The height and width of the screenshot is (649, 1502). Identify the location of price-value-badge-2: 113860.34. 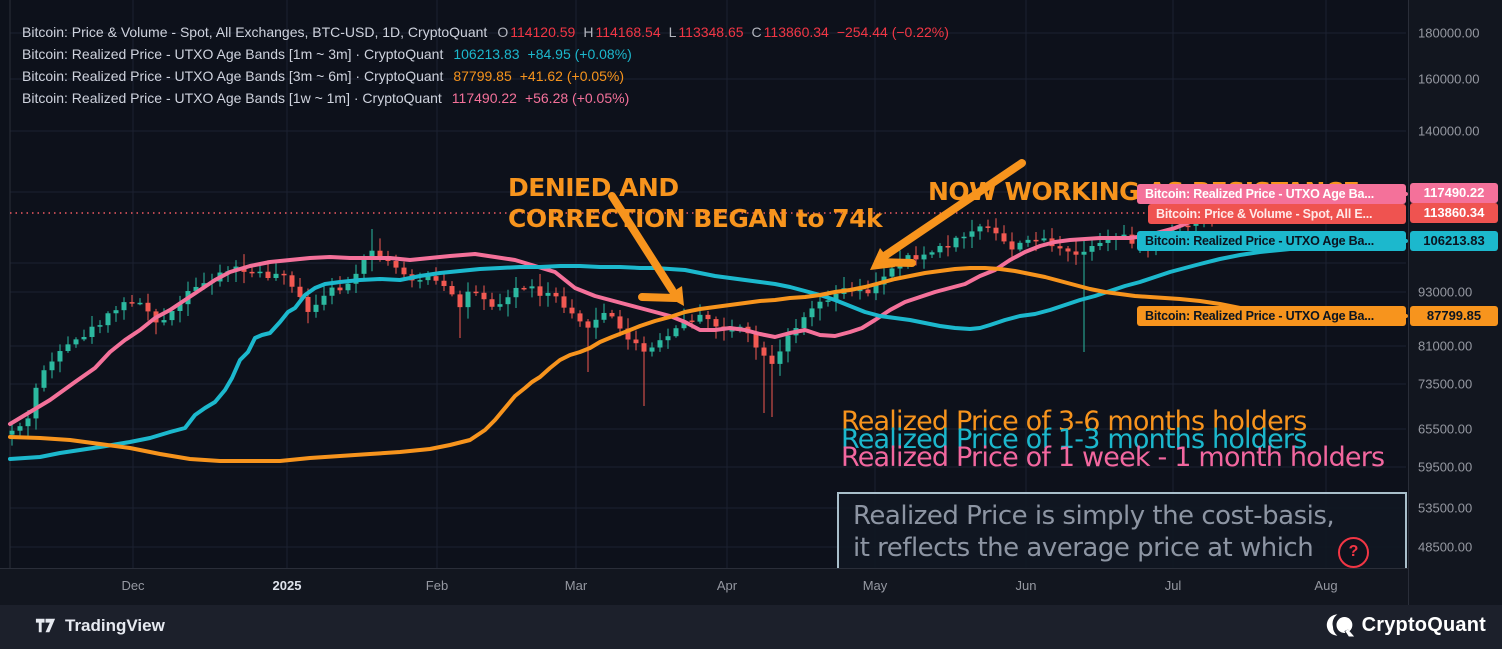
(1454, 213).